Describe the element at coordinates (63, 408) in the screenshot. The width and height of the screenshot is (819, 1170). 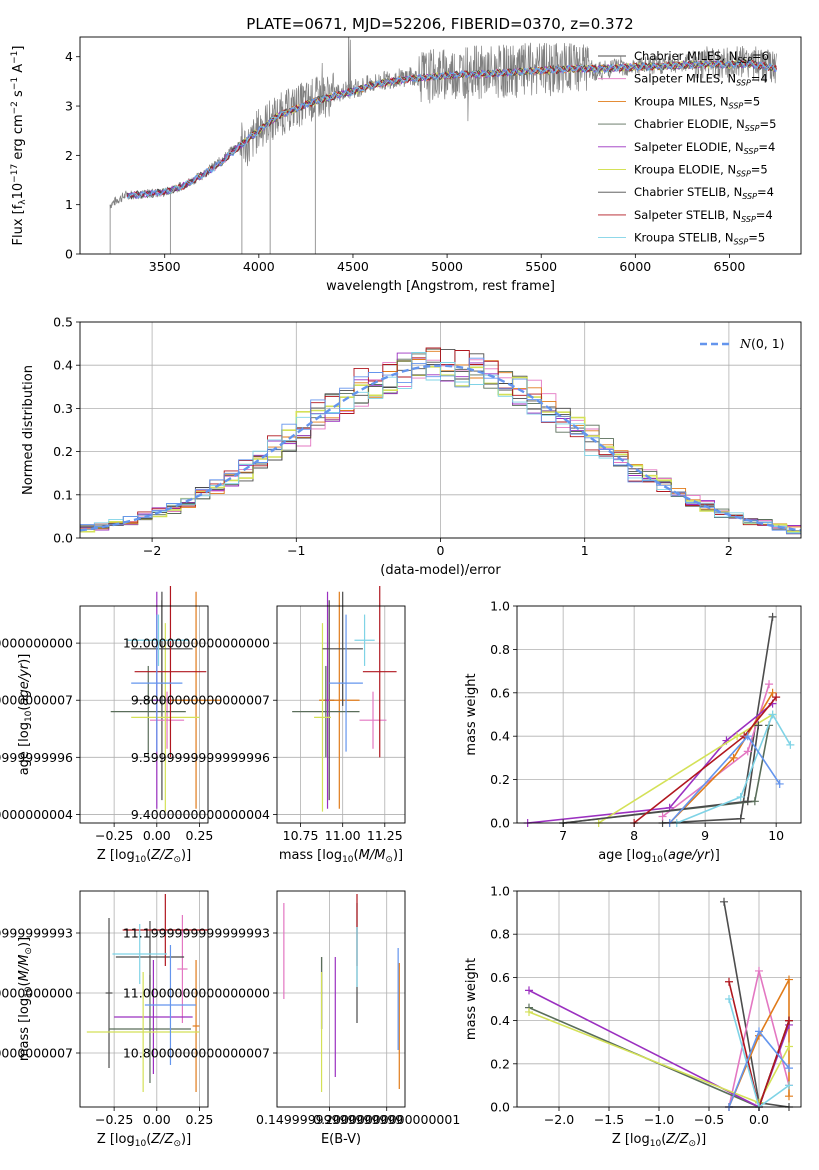
I see `y-tick-label: 0.3` at that location.